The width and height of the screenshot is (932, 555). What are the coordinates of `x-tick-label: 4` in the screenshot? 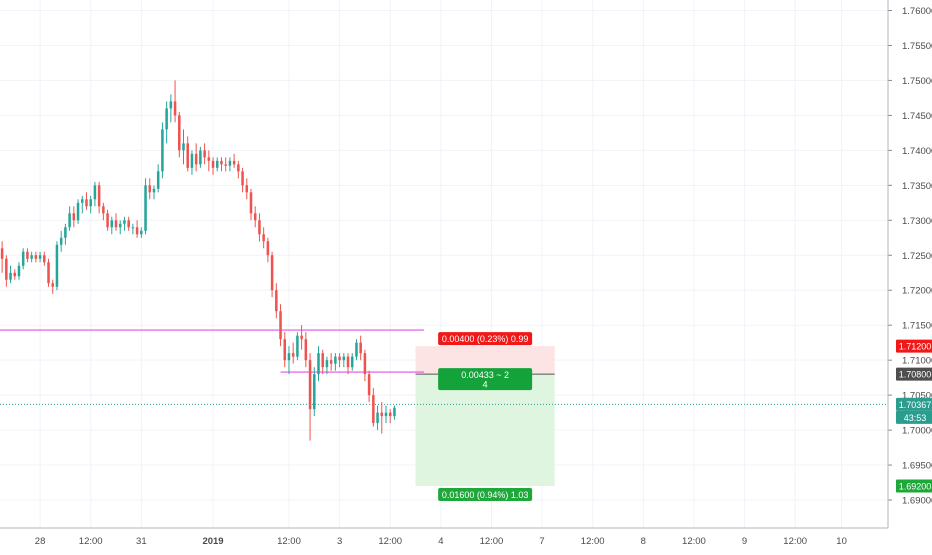 It's located at (440, 541).